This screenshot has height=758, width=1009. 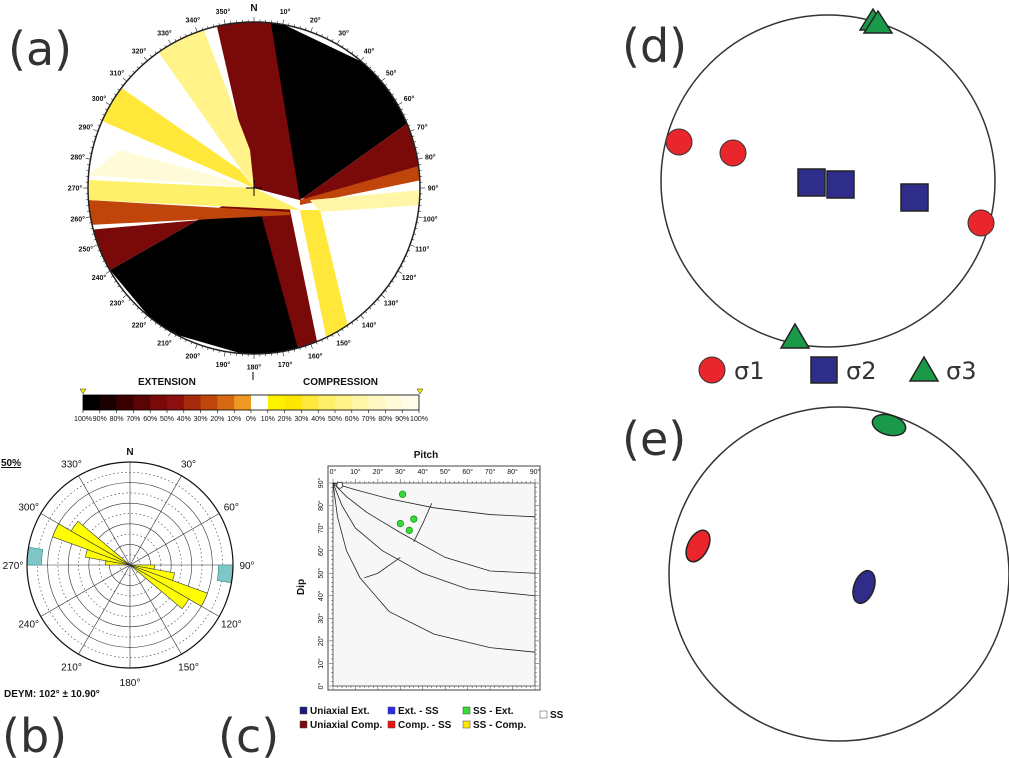 What do you see at coordinates (402, 494) in the screenshot?
I see `panel-c-data-point` at bounding box center [402, 494].